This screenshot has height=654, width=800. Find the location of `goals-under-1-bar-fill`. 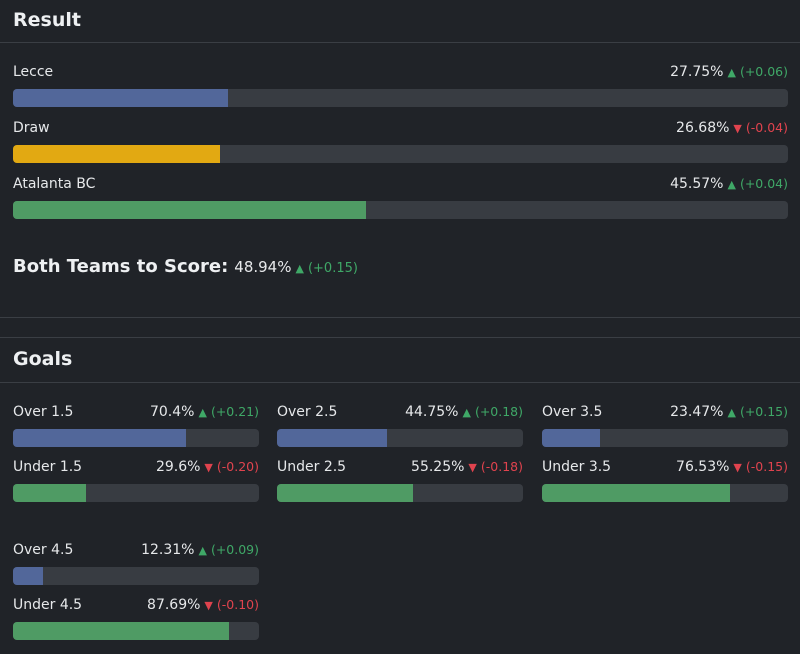

goals-under-1-bar-fill is located at coordinates (345, 493).